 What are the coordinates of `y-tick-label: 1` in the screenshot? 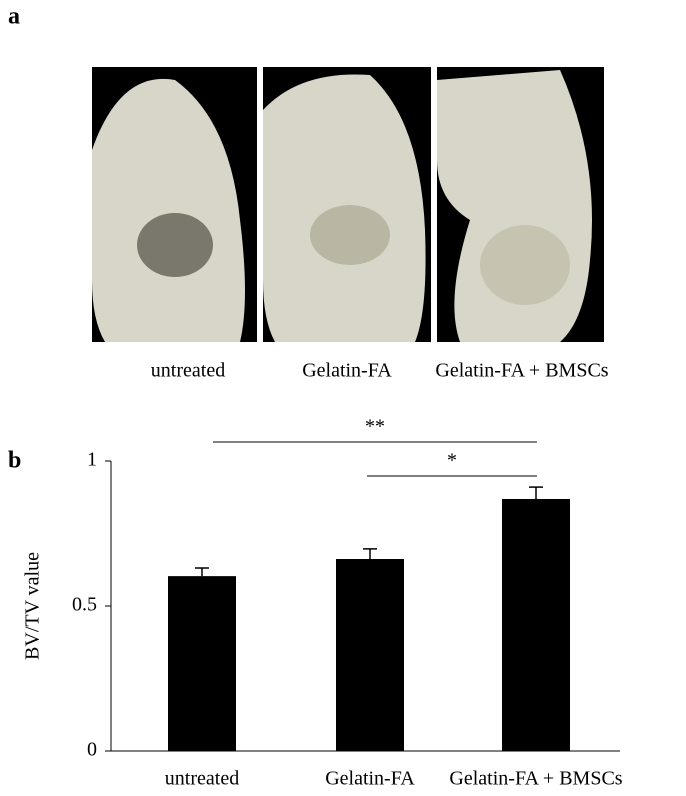 It's located at (92, 460).